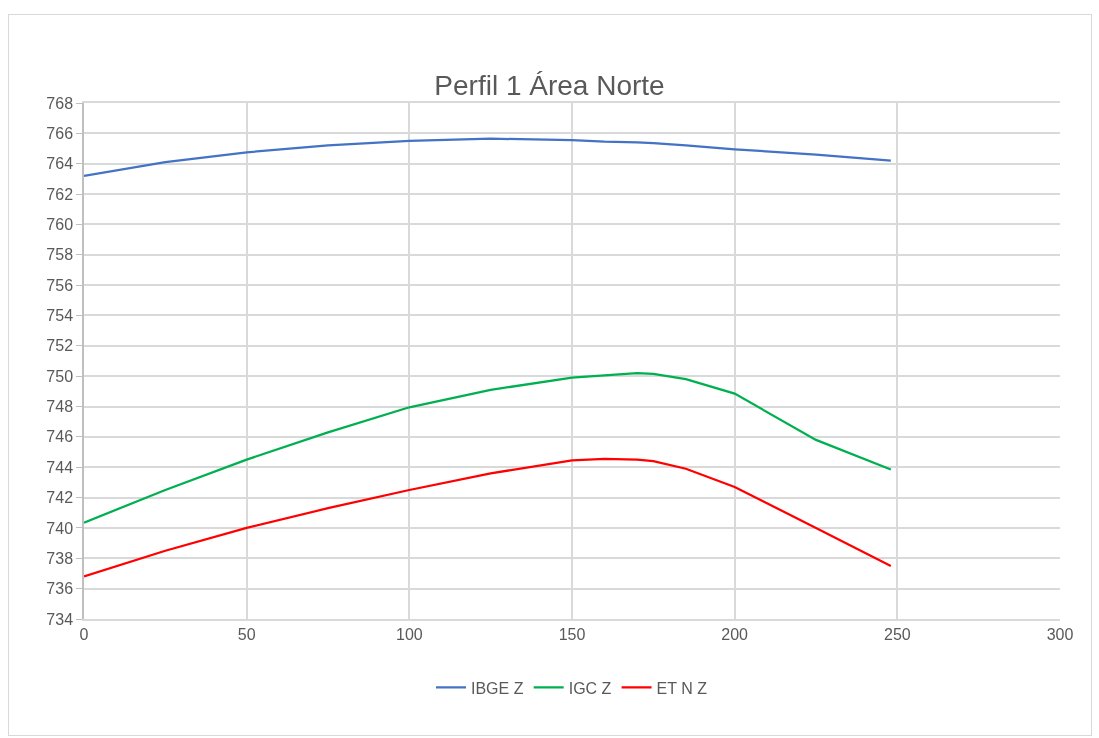 The height and width of the screenshot is (738, 1099). What do you see at coordinates (60, 619) in the screenshot?
I see `y-tick-label: 734` at bounding box center [60, 619].